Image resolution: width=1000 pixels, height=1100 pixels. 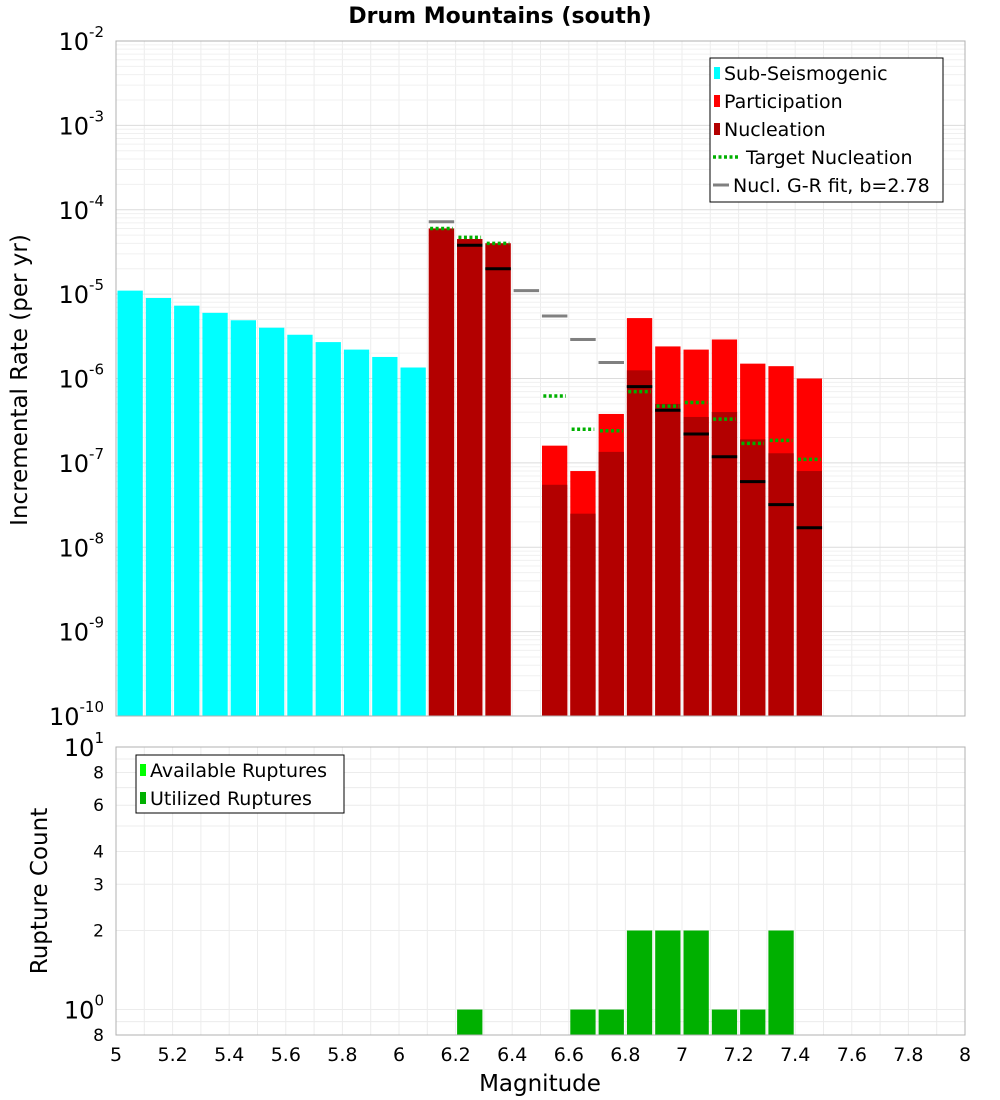 I want to click on bottom-bars, so click(x=625, y=982).